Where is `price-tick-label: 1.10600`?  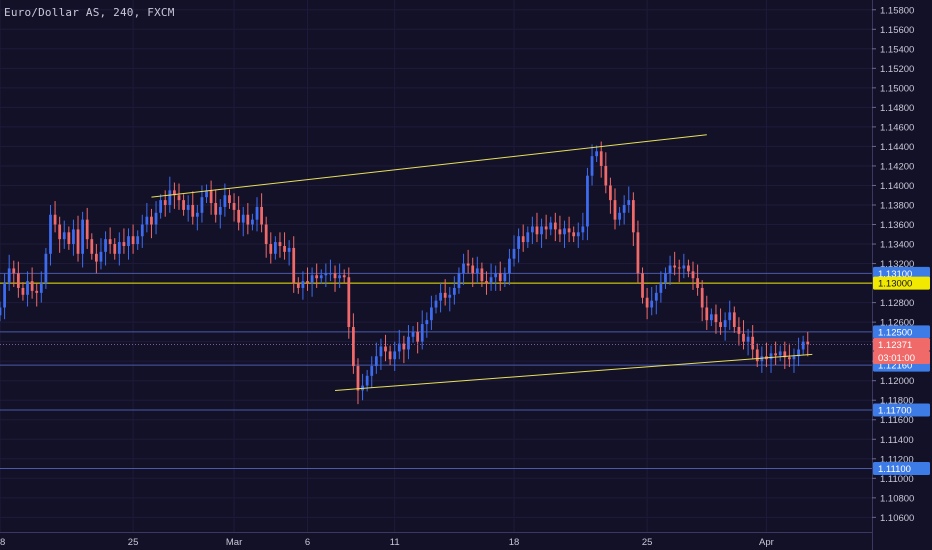
price-tick-label: 1.10600 is located at coordinates (897, 518).